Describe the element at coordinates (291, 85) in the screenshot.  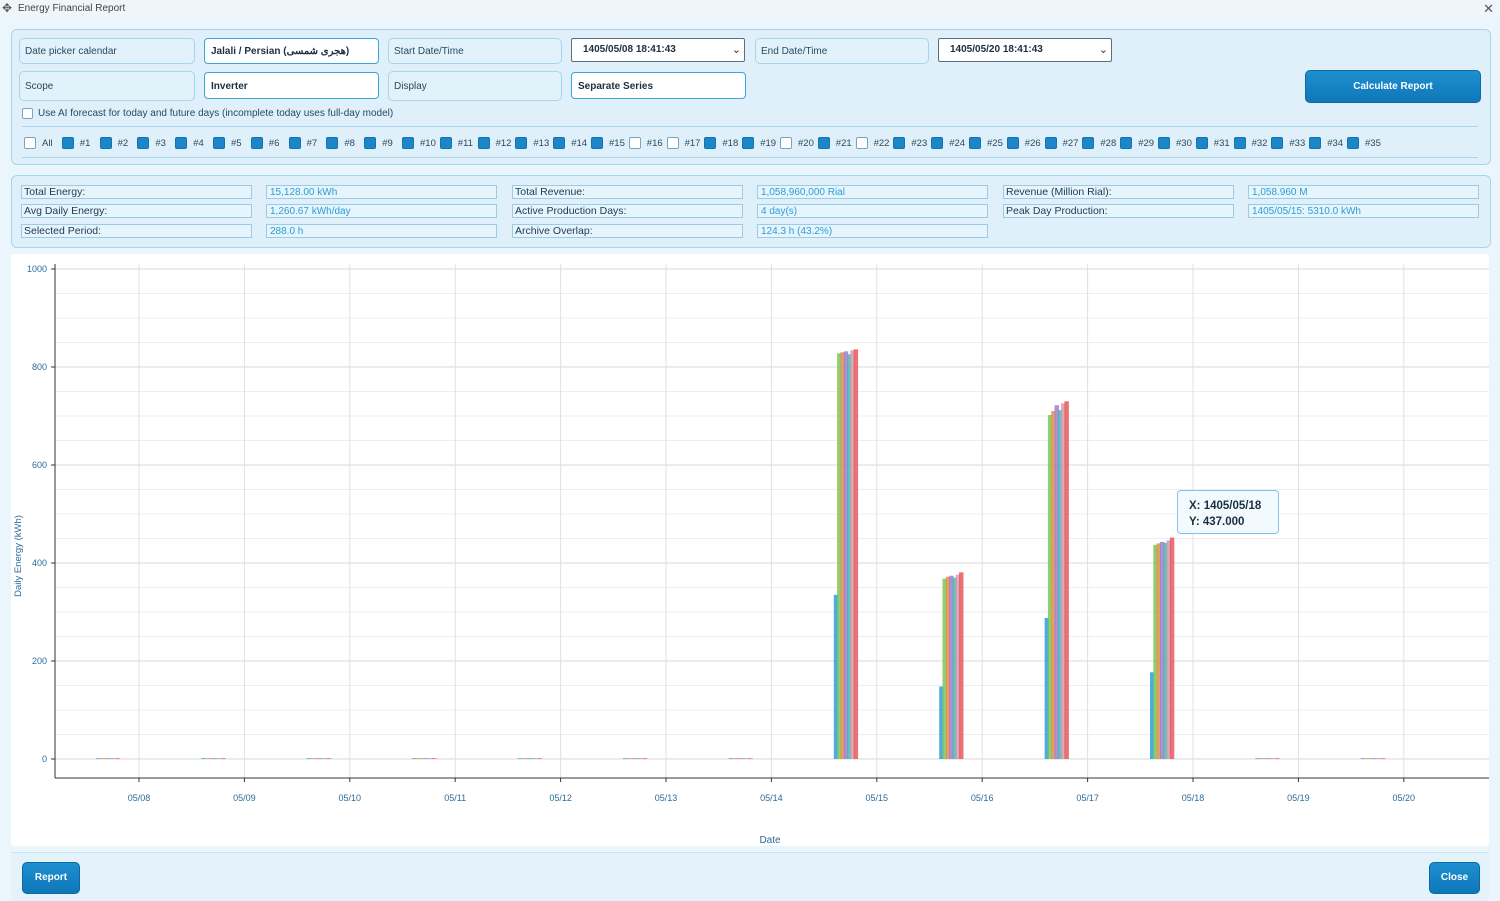
I see `scope-select: Inverter` at that location.